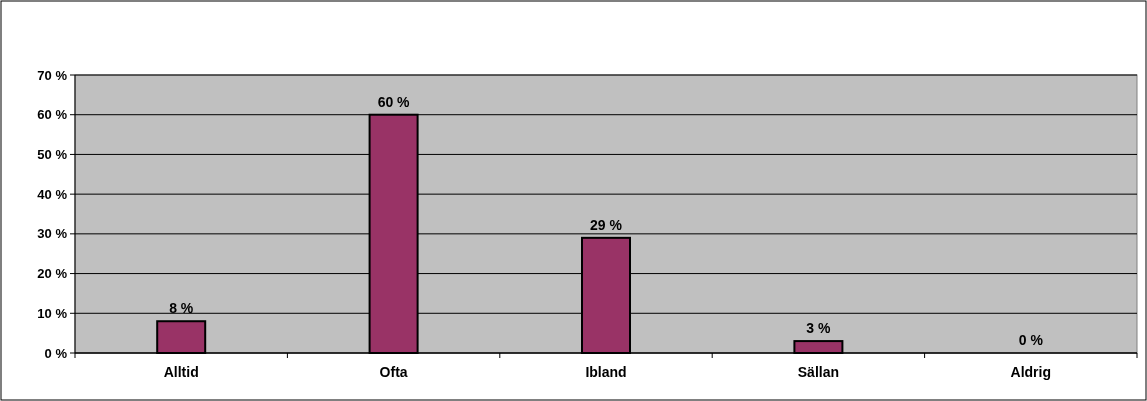 This screenshot has width=1147, height=401. Describe the element at coordinates (52, 154) in the screenshot. I see `y-tick-label: 50 %` at that location.